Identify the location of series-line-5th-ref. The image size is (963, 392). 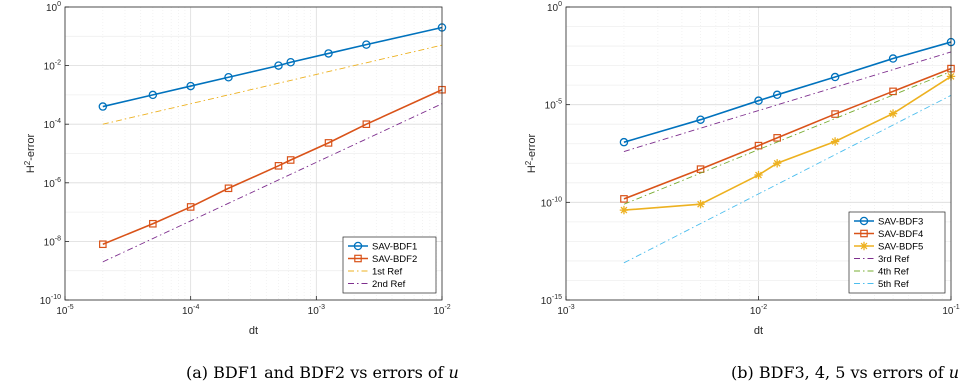
(787, 179).